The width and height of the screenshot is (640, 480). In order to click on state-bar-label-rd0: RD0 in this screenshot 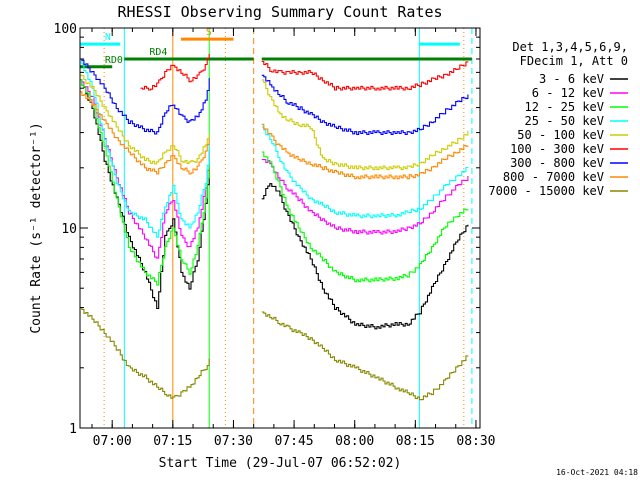, I will do `click(114, 60)`.